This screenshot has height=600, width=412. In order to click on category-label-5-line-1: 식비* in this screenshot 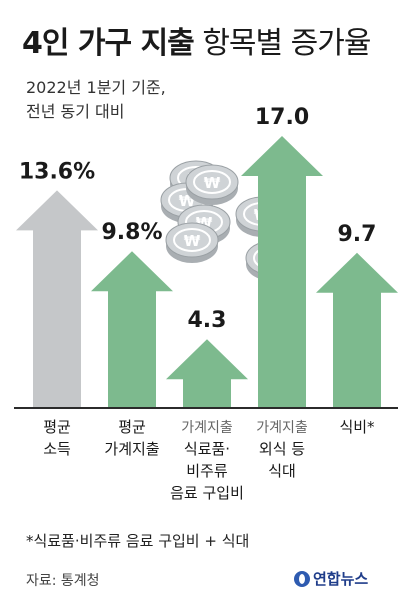, I will do `click(357, 427)`.